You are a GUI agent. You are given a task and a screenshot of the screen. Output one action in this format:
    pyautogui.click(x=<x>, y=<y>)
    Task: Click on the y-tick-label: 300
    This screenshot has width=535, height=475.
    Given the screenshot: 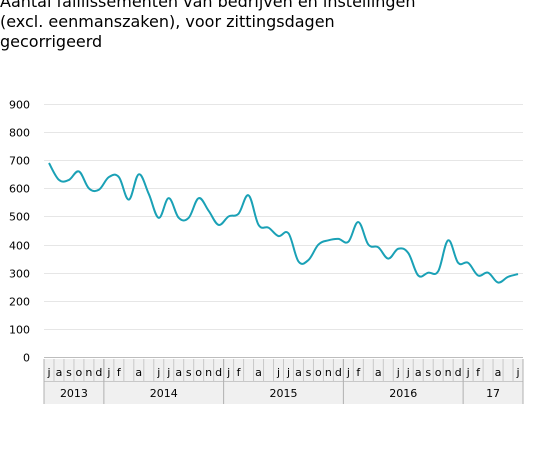 What is the action you would take?
    pyautogui.click(x=19, y=274)
    